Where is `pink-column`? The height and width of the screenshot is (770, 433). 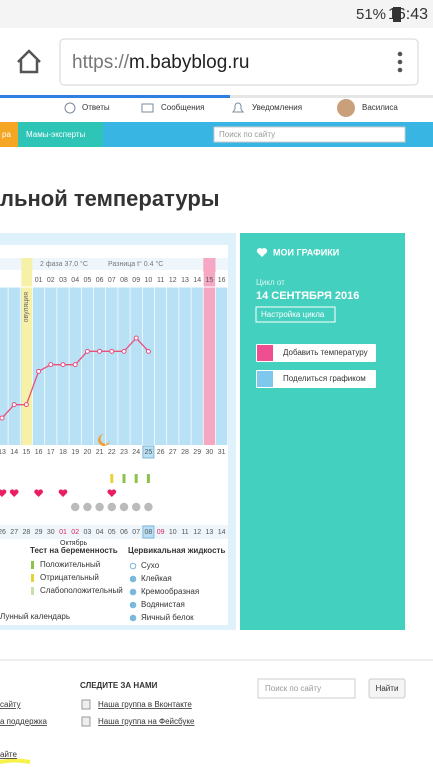
pink-column is located at coordinates (209, 351).